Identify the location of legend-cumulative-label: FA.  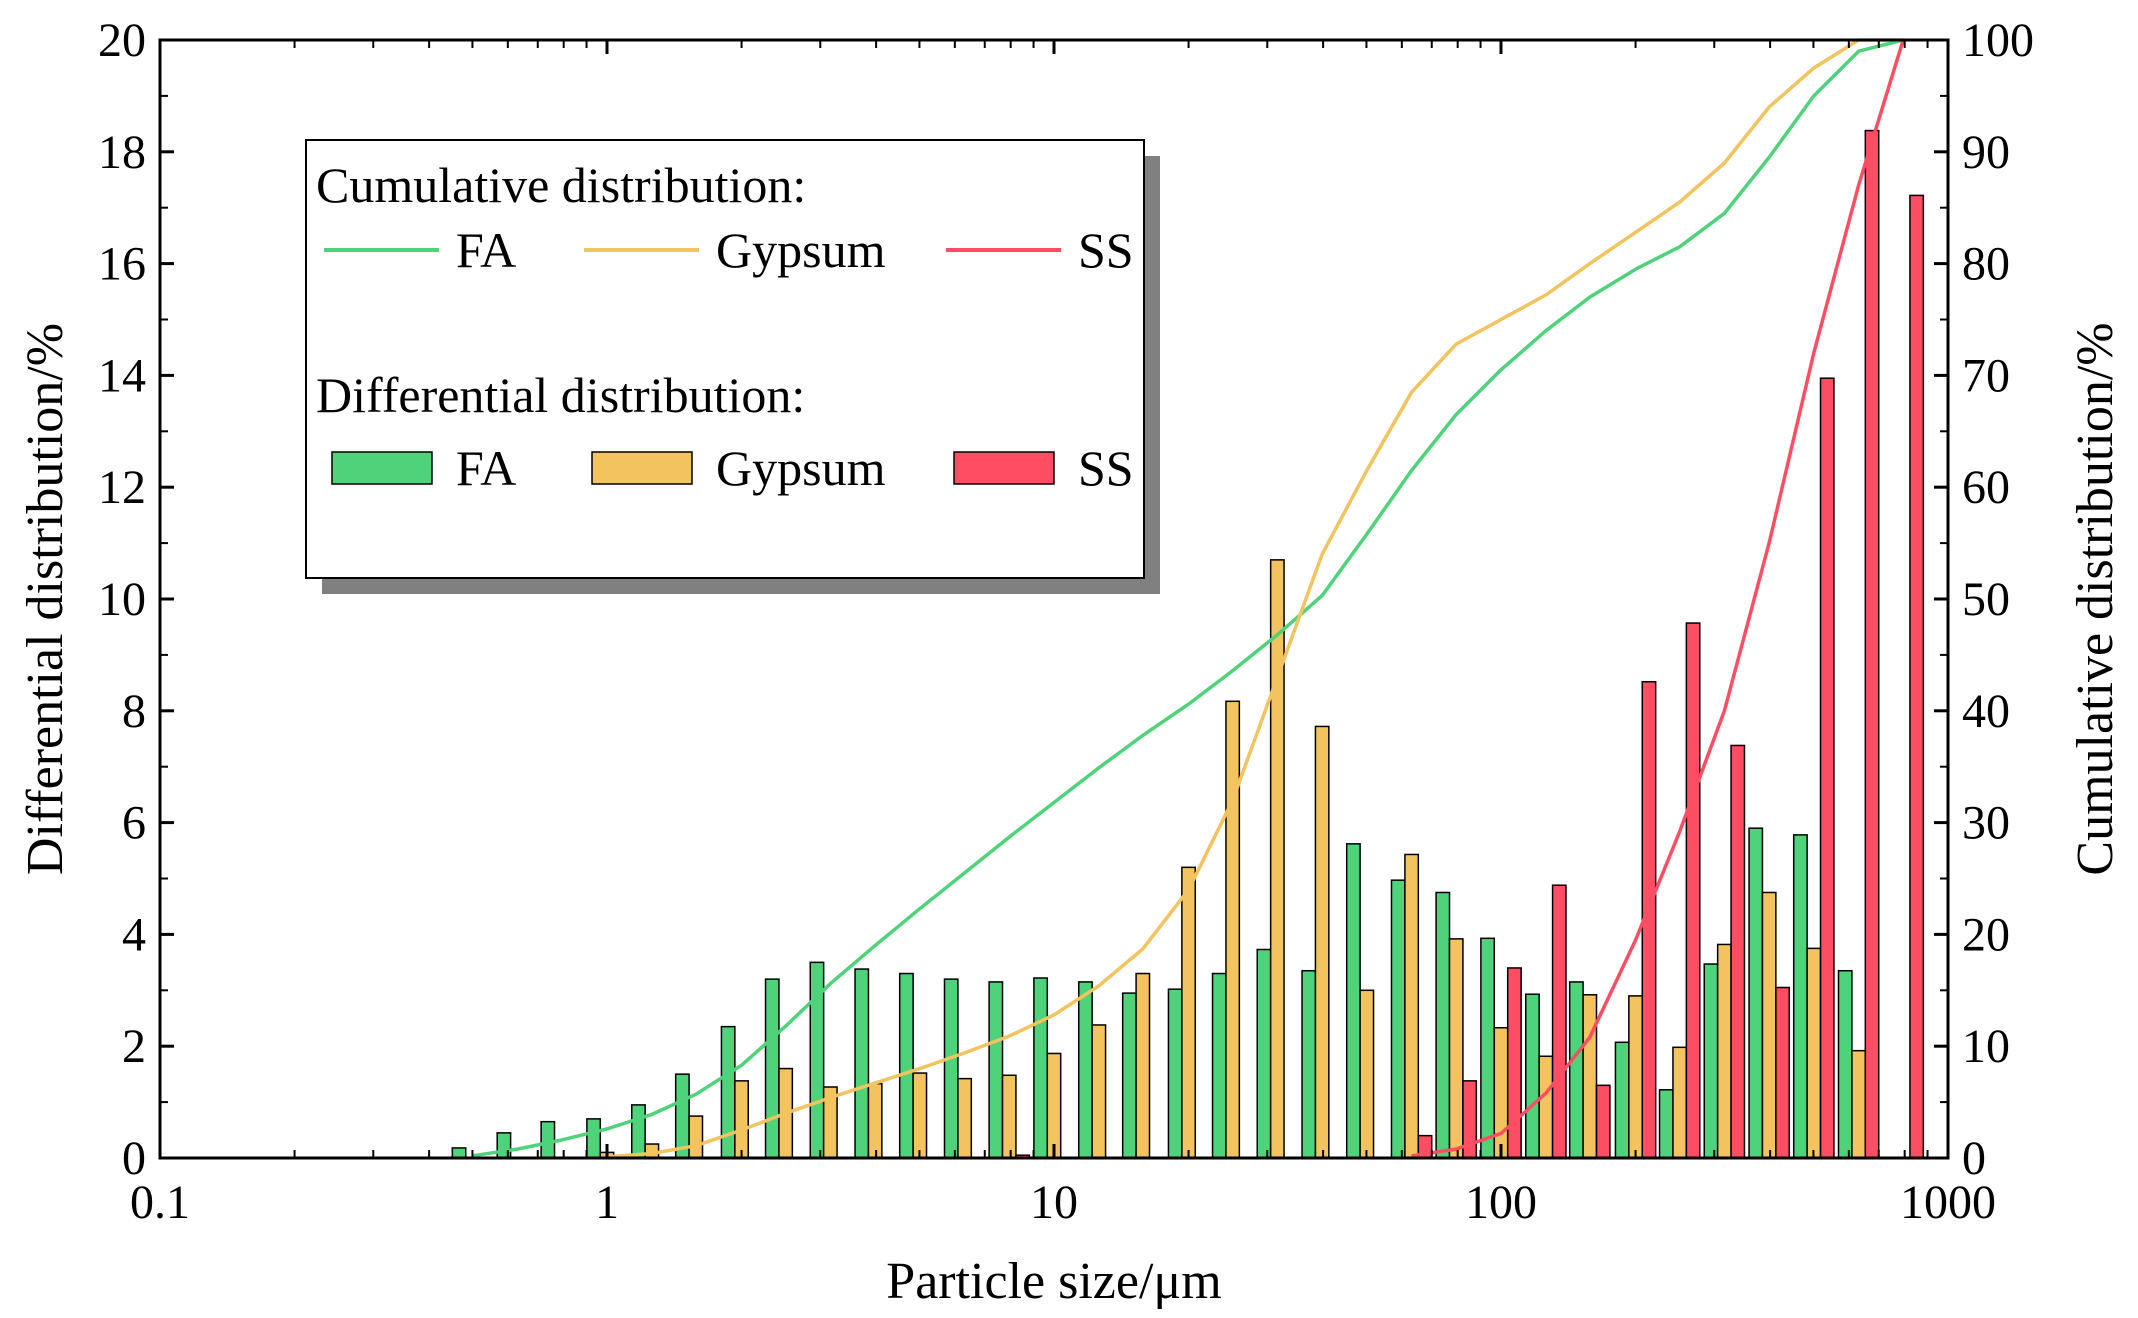
(486, 250).